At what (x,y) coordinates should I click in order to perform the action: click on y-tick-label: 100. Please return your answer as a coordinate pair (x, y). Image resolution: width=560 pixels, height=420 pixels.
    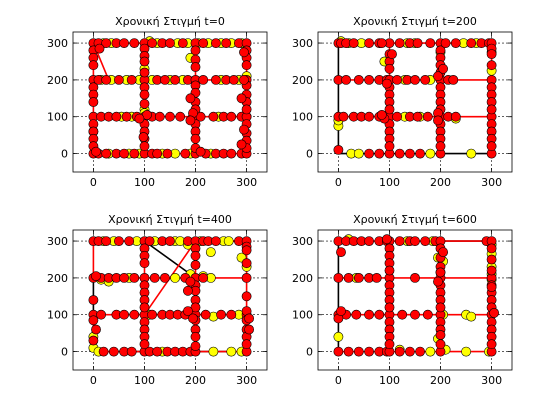
    Looking at the image, I should click on (57, 117).